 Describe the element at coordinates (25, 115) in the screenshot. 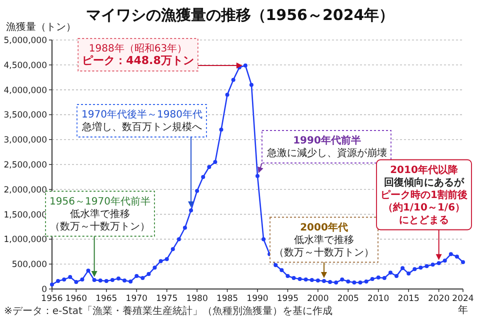

I see `y-tick-label: 3,500,000` at that location.